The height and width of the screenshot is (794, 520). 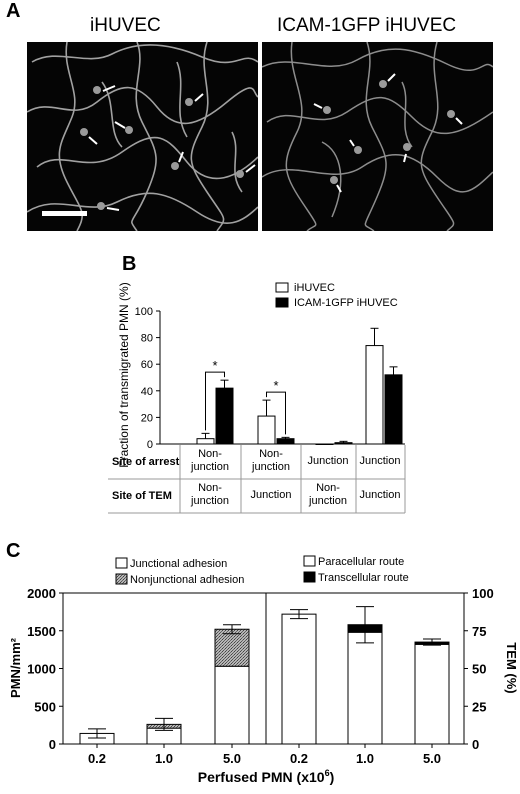 I want to click on micrograph-right-title: ICAM-1GFP iHUVEC, so click(x=367, y=25).